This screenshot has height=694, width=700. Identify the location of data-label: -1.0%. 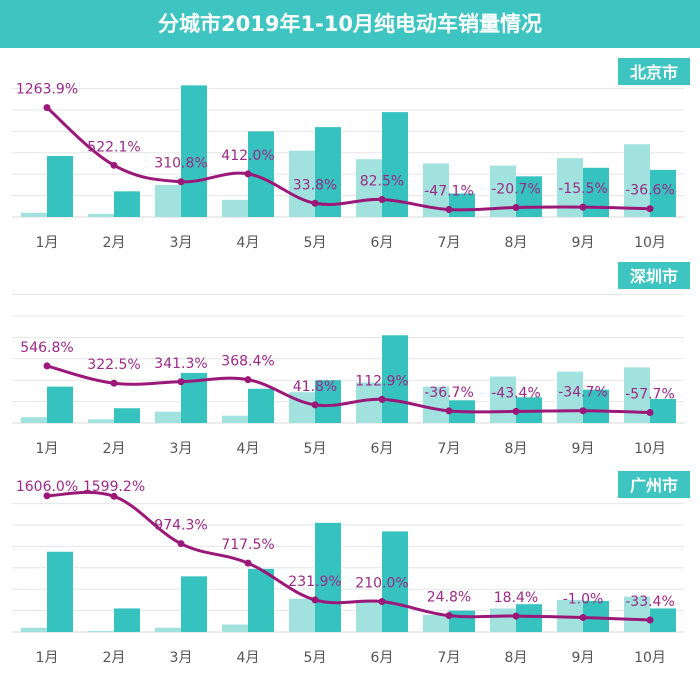
(583, 600).